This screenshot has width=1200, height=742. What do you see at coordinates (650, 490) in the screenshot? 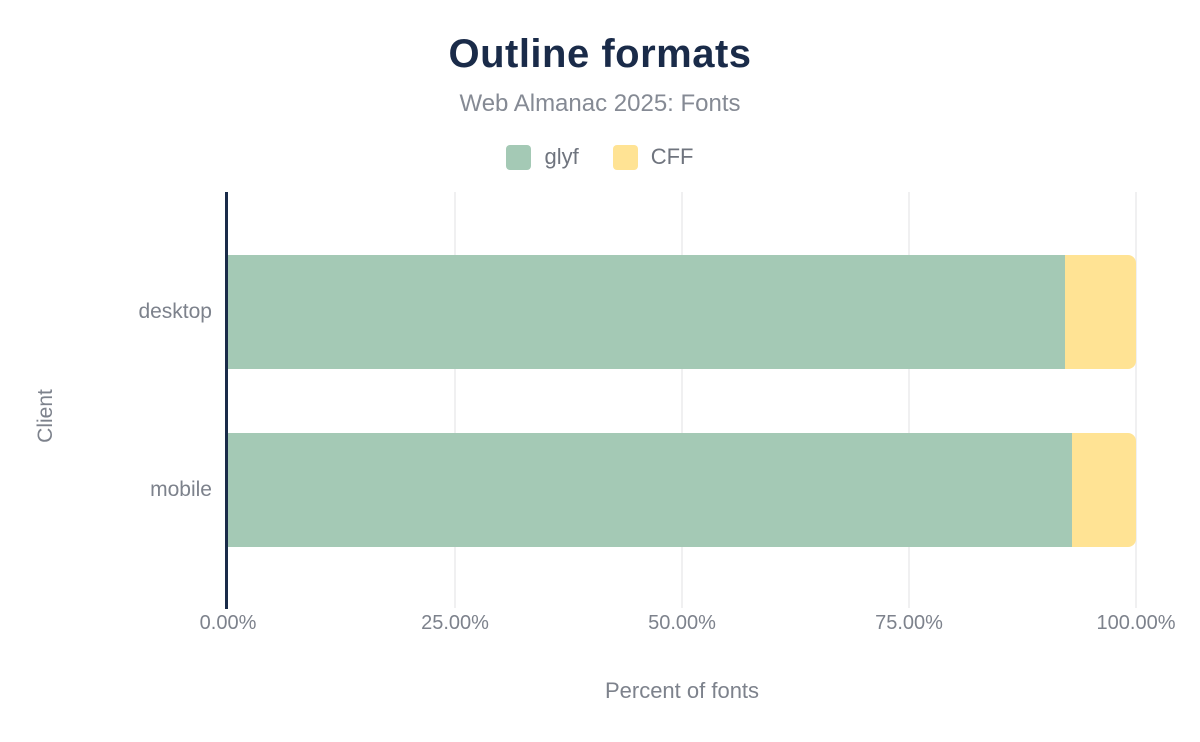
I see `bar-segment-mobile-glyf` at bounding box center [650, 490].